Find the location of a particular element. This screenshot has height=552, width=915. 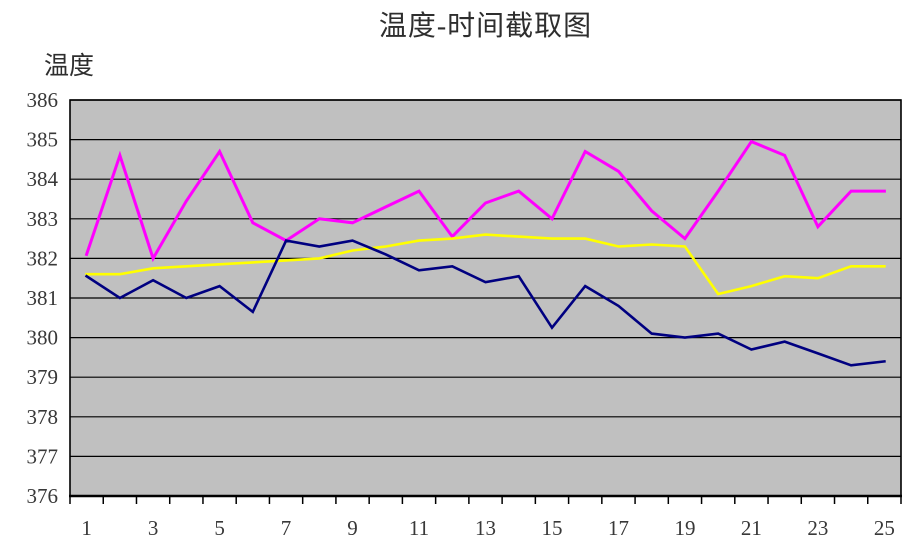

x-tick-label: 15 is located at coordinates (551, 528).